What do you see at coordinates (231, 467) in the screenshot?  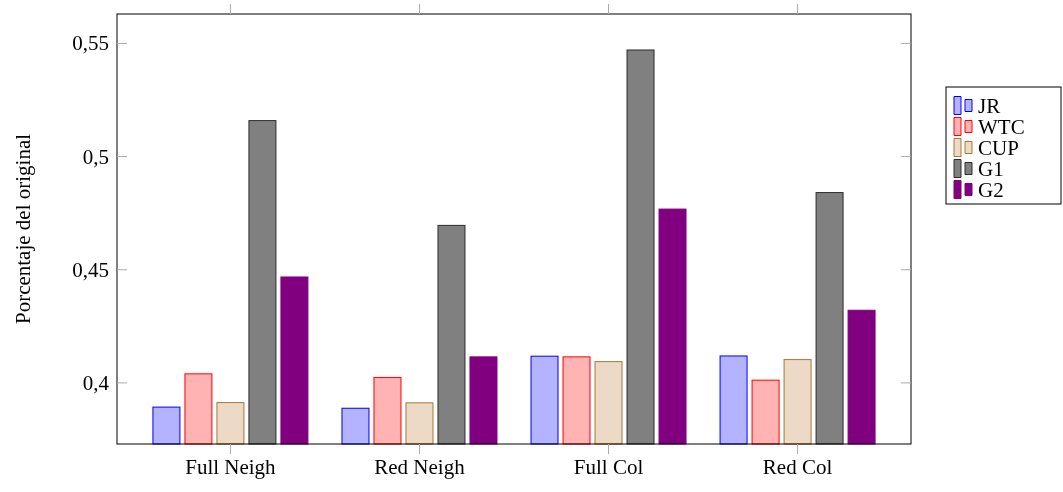 I see `x-tick-label: Full Neigh` at bounding box center [231, 467].